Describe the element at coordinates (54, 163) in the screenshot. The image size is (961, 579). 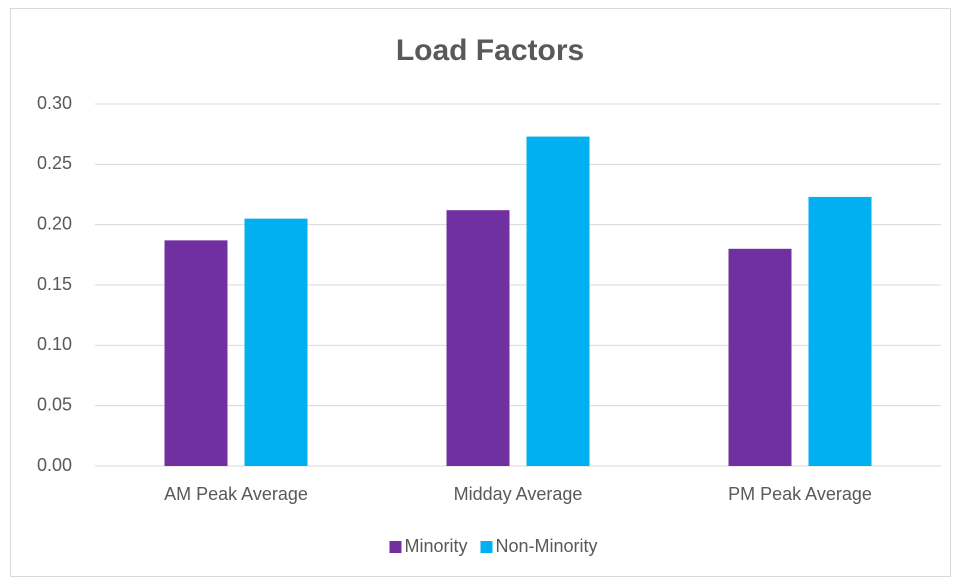
I see `y-tick-label: 0.25` at that location.